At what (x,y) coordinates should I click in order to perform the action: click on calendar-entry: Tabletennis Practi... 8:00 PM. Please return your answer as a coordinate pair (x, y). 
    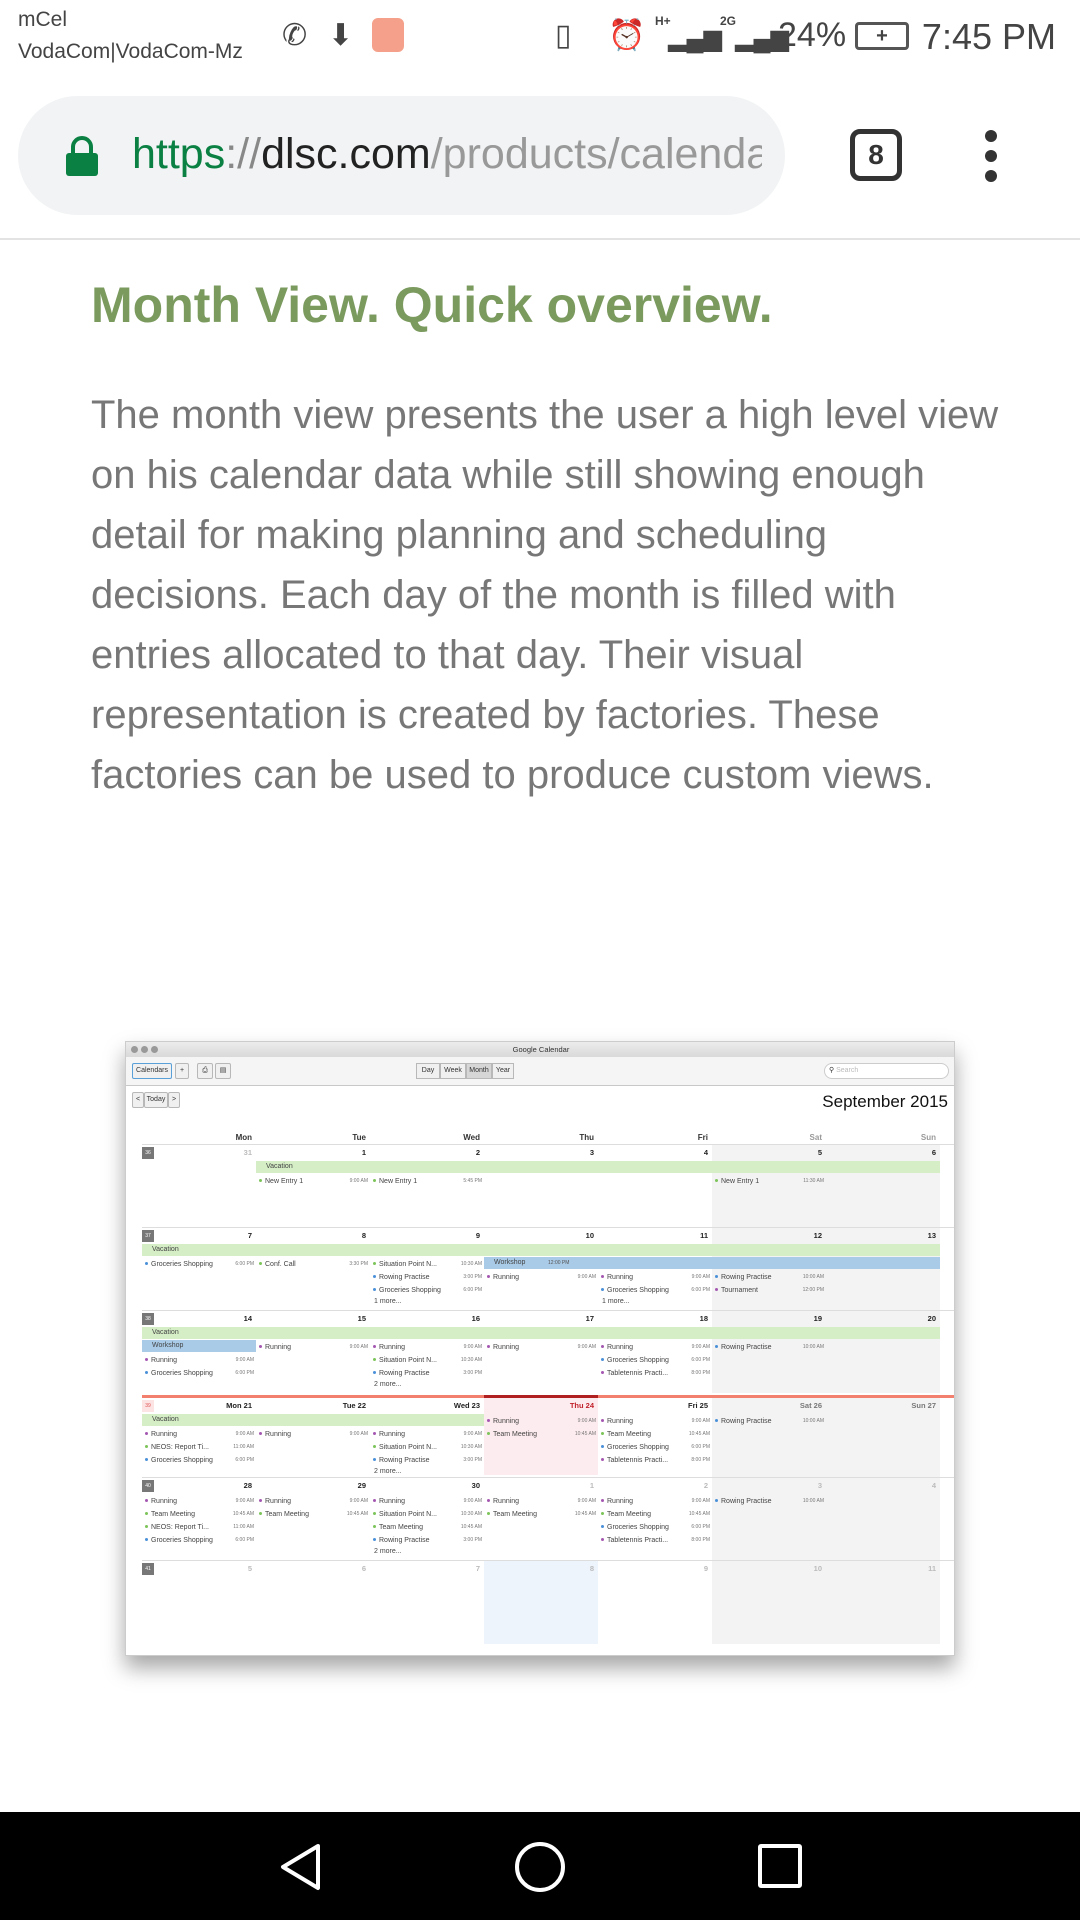
    Looking at the image, I should click on (655, 1460).